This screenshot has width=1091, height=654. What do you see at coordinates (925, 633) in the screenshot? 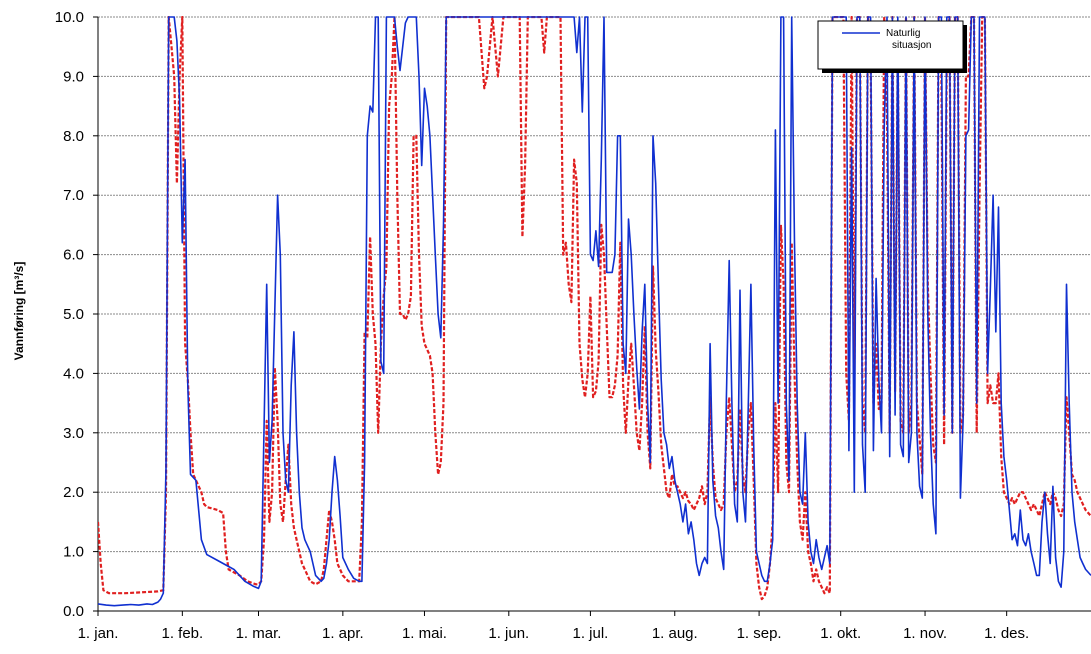
I see `x-tick-label: 1. nov.` at bounding box center [925, 633].